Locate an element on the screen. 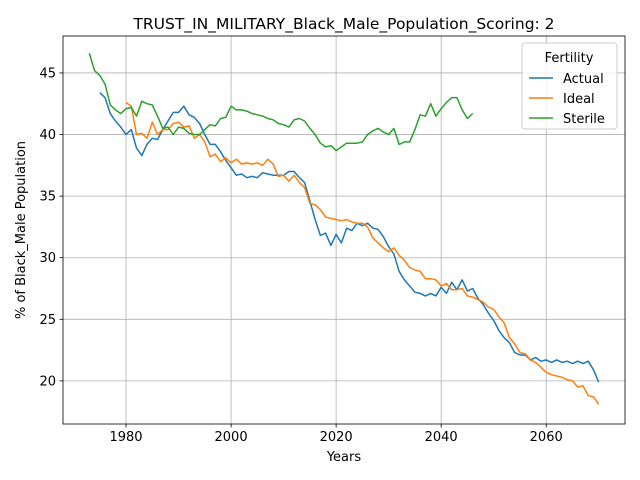 Image resolution: width=640 pixels, height=480 pixels. y-tick-label: 25 is located at coordinates (47, 320).